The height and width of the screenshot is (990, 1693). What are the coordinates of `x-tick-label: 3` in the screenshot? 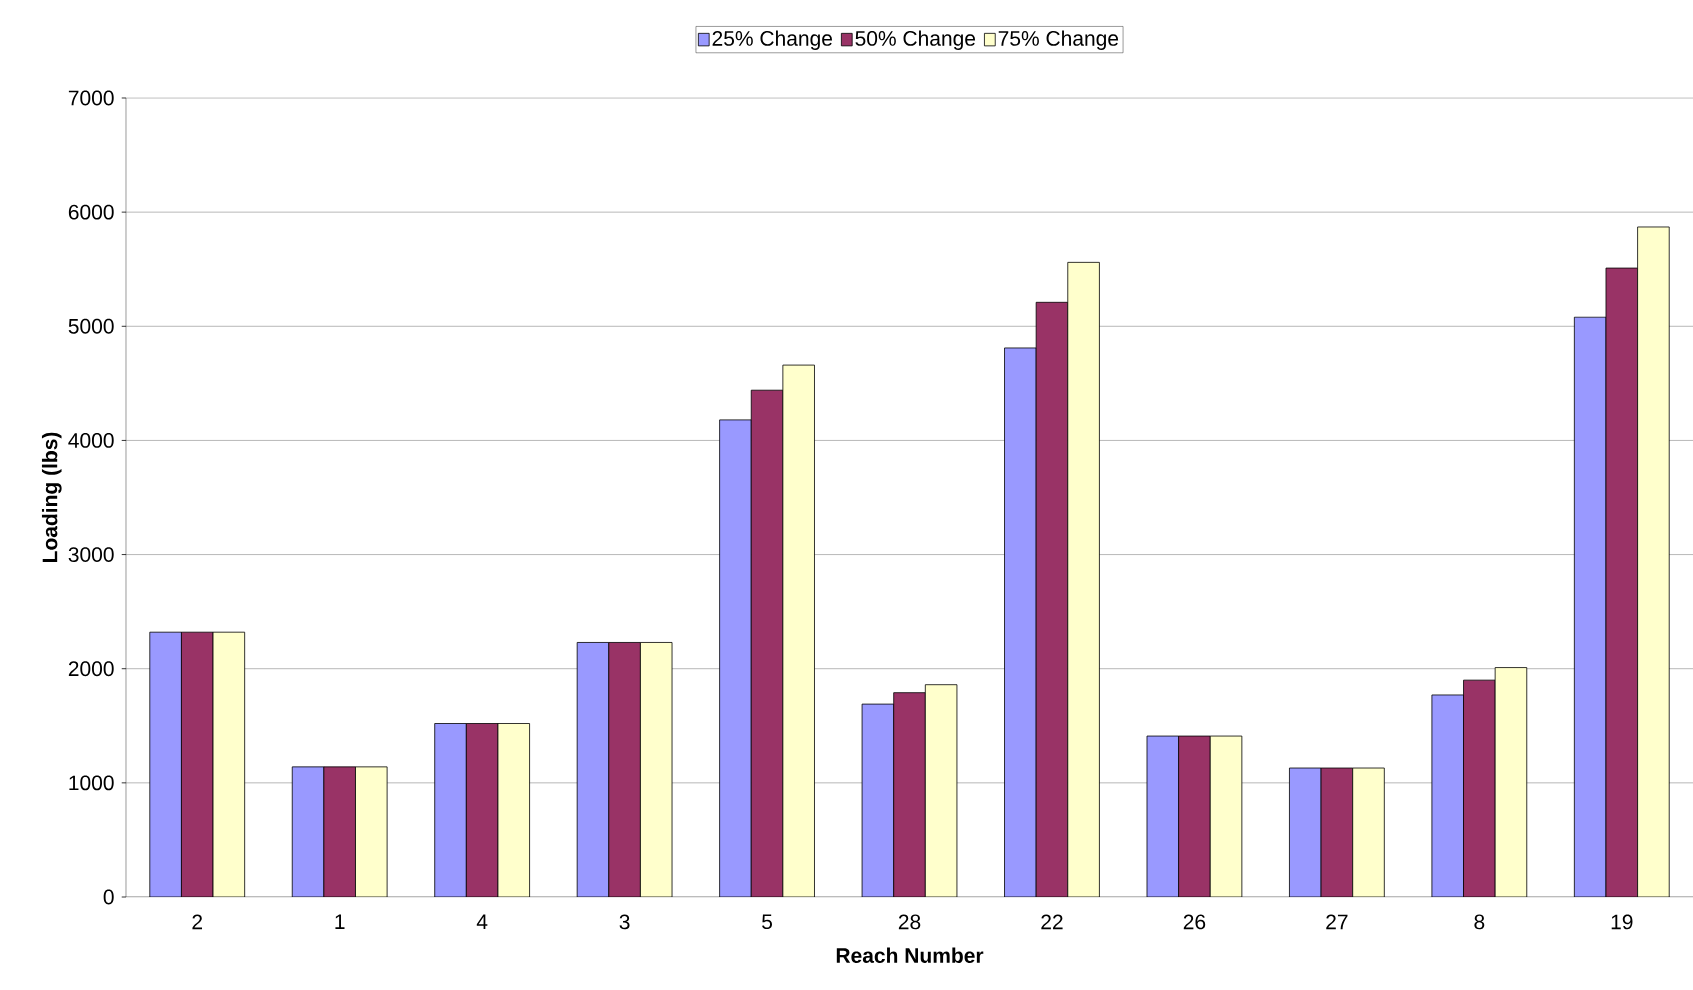 It's located at (624, 922).